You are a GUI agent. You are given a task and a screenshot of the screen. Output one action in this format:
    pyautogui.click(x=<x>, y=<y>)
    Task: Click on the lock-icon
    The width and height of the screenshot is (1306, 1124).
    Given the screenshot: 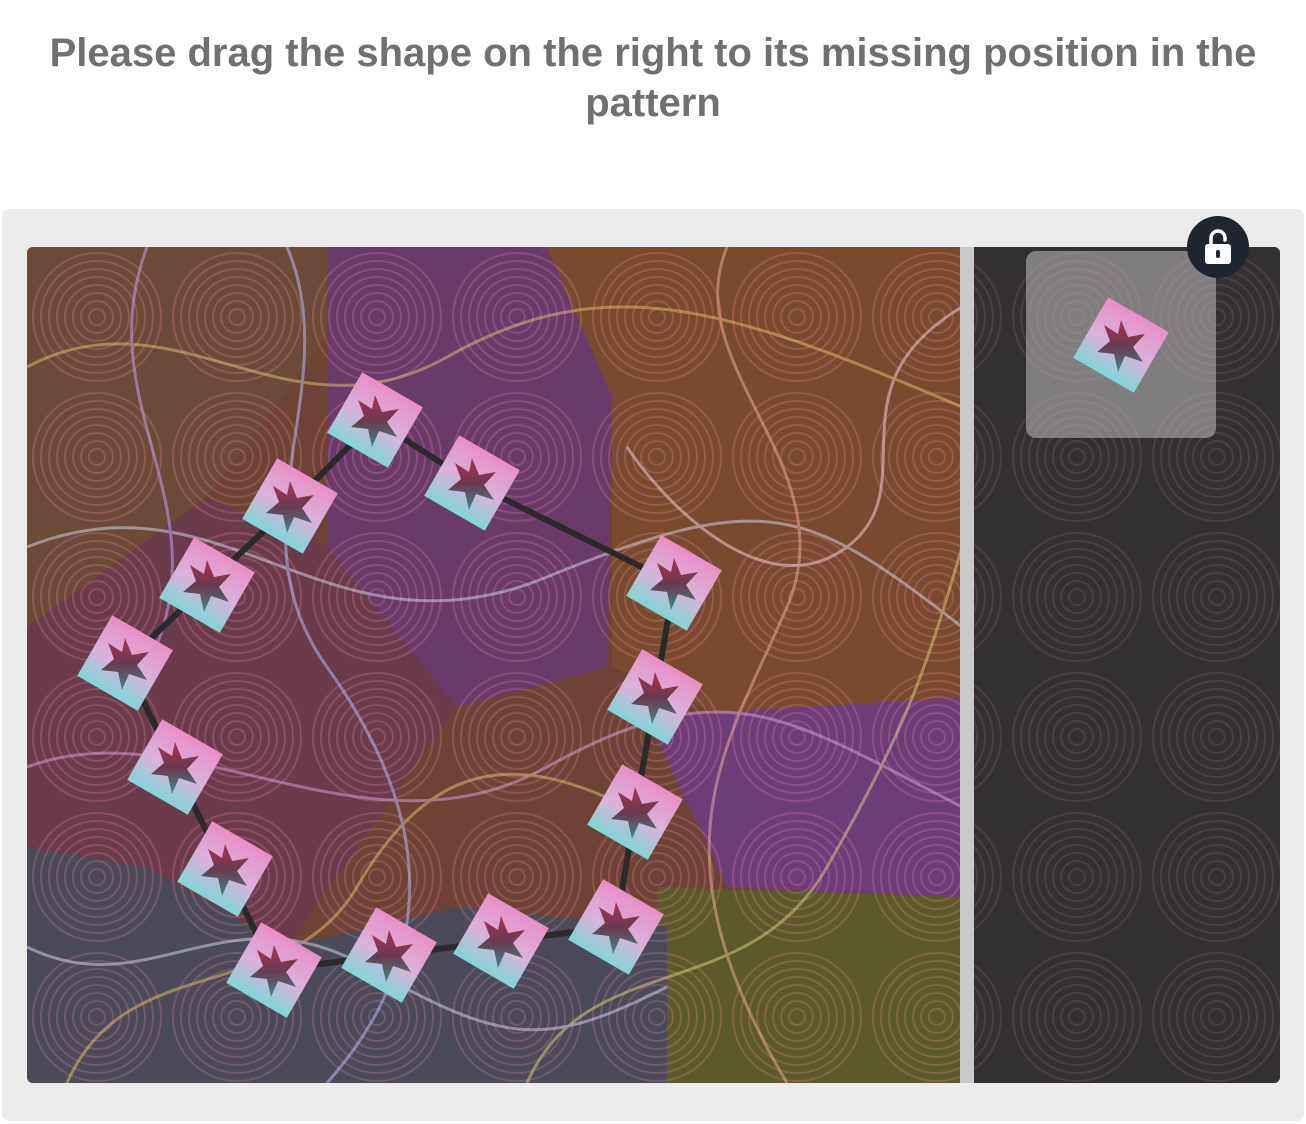 What is the action you would take?
    pyautogui.click(x=1218, y=246)
    